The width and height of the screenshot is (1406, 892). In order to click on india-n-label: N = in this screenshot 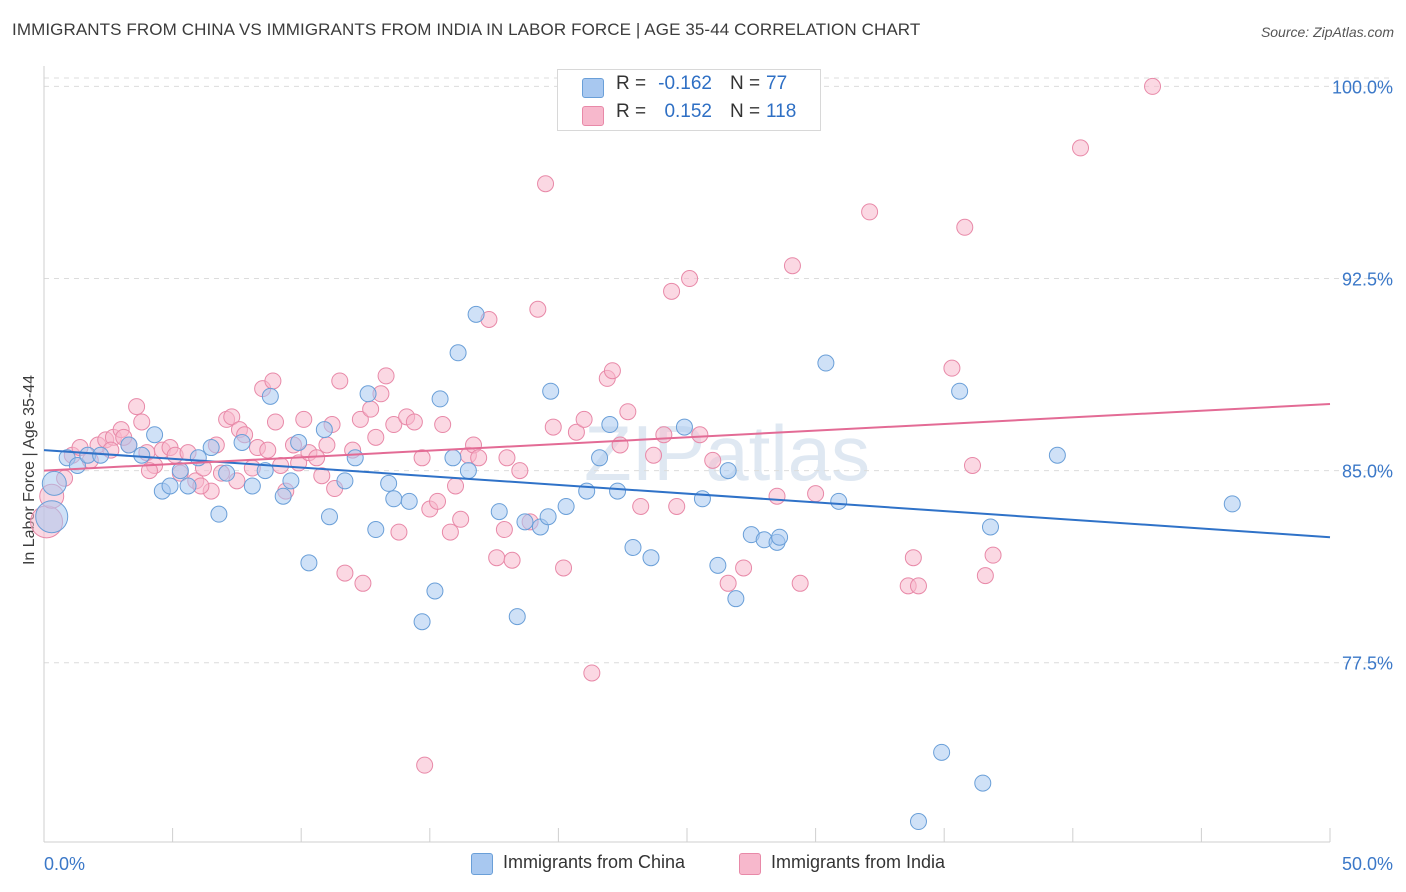, I will do `click(745, 111)`.